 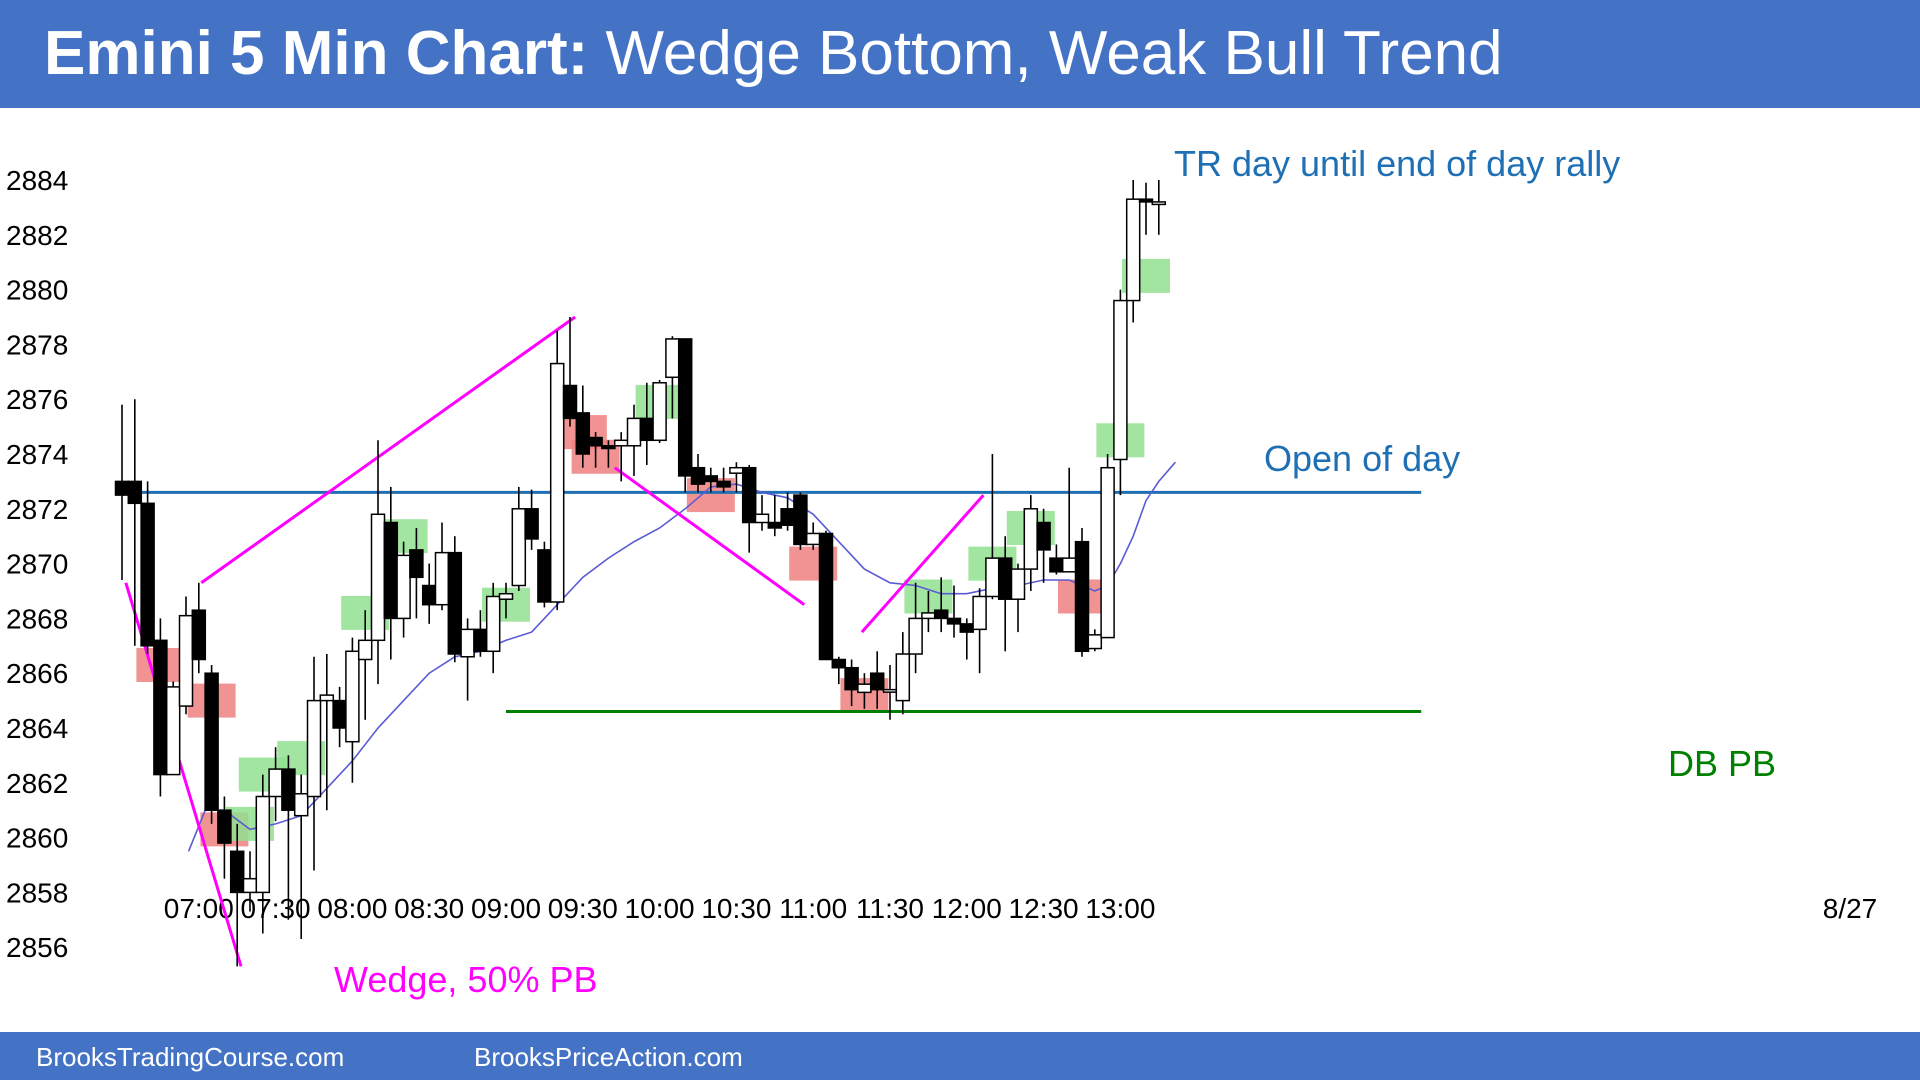 I want to click on y-tick-label: 2882, so click(x=37, y=235).